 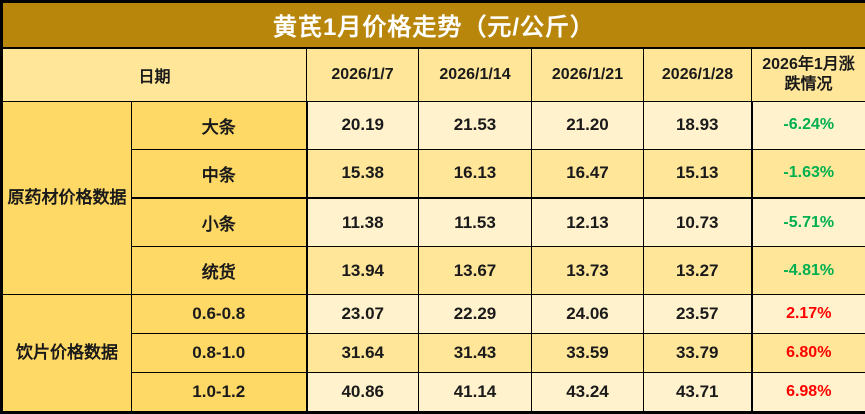 What do you see at coordinates (475, 352) in the screenshot?
I see `cell-value: 31.43` at bounding box center [475, 352].